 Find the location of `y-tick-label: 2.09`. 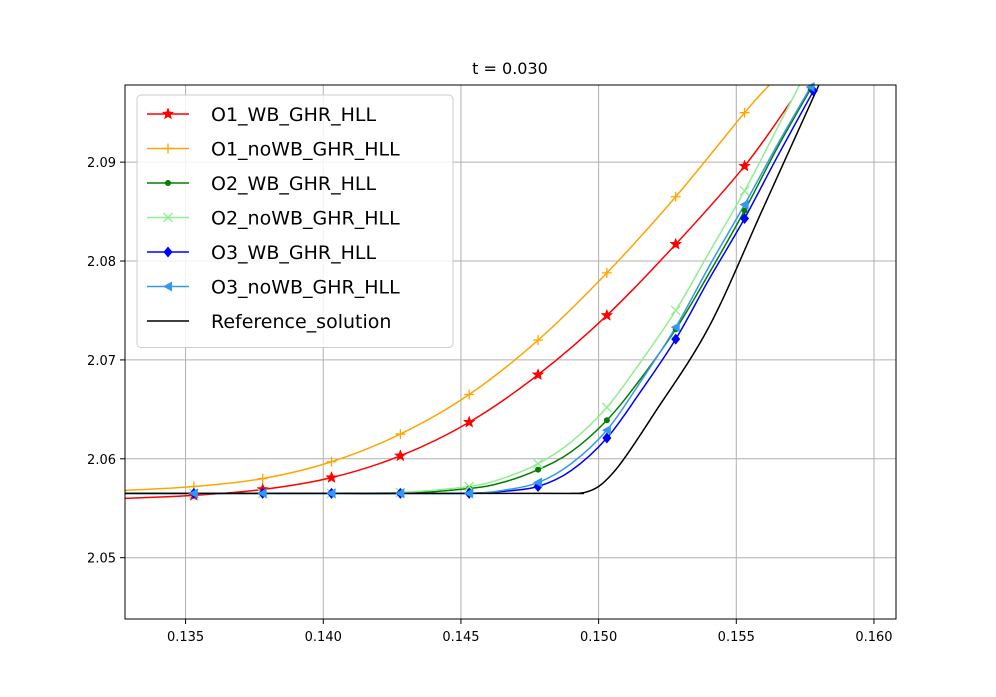

y-tick-label: 2.09 is located at coordinates (101, 163).